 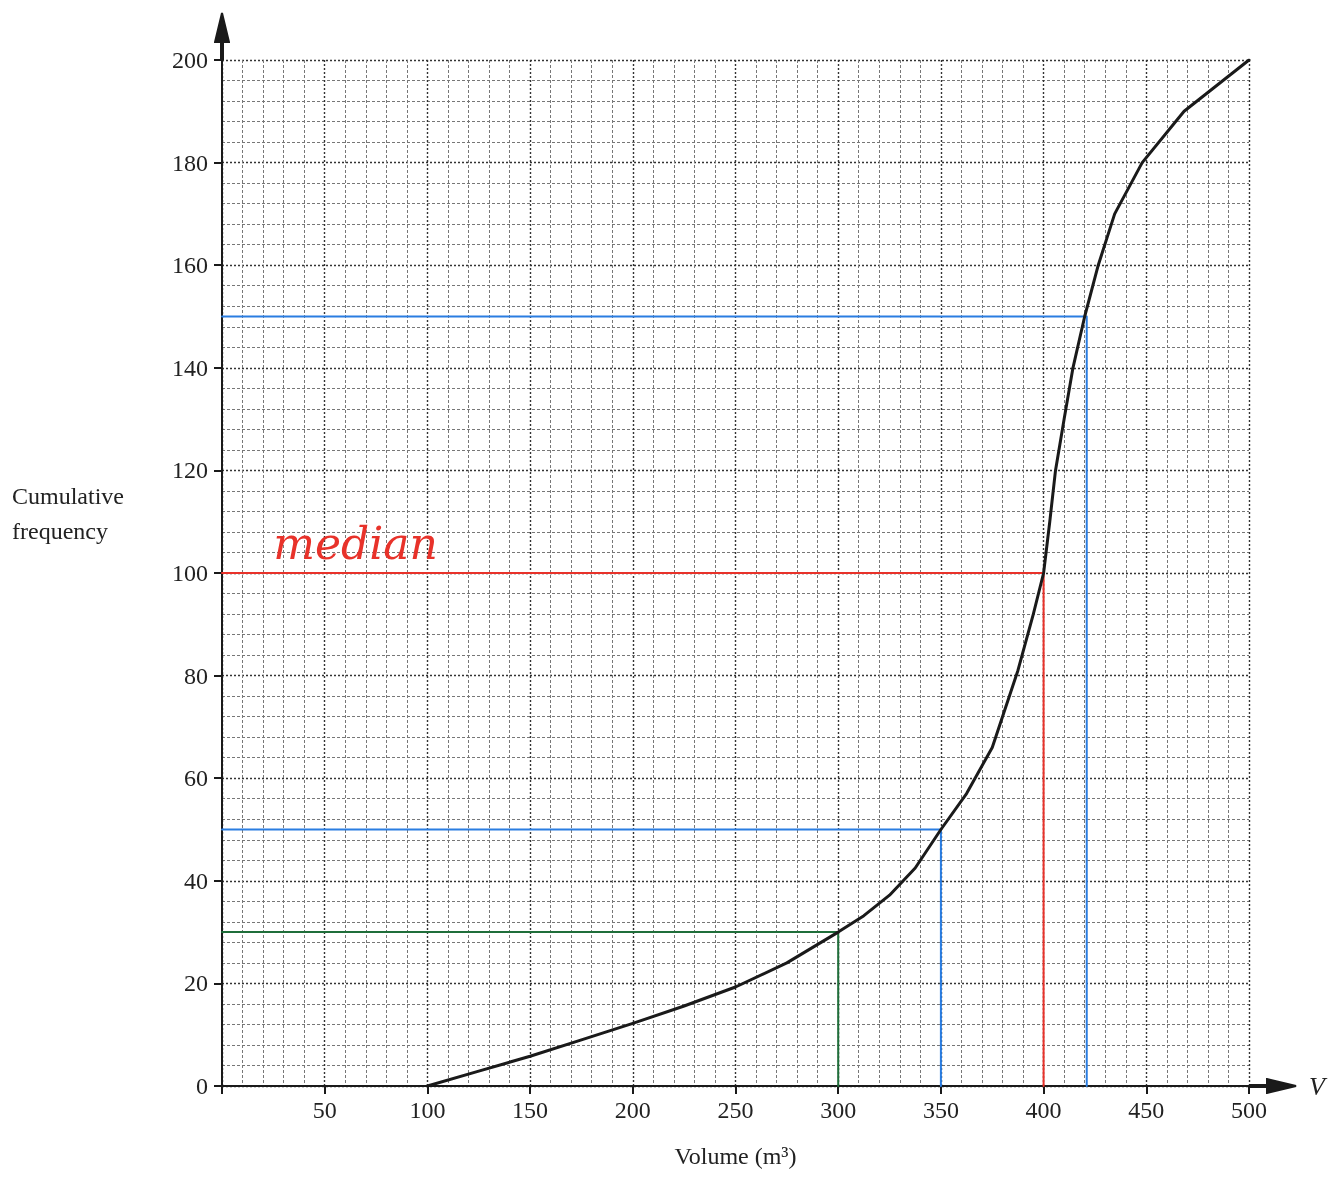 I want to click on x-tick-label: 100, so click(x=427, y=1110).